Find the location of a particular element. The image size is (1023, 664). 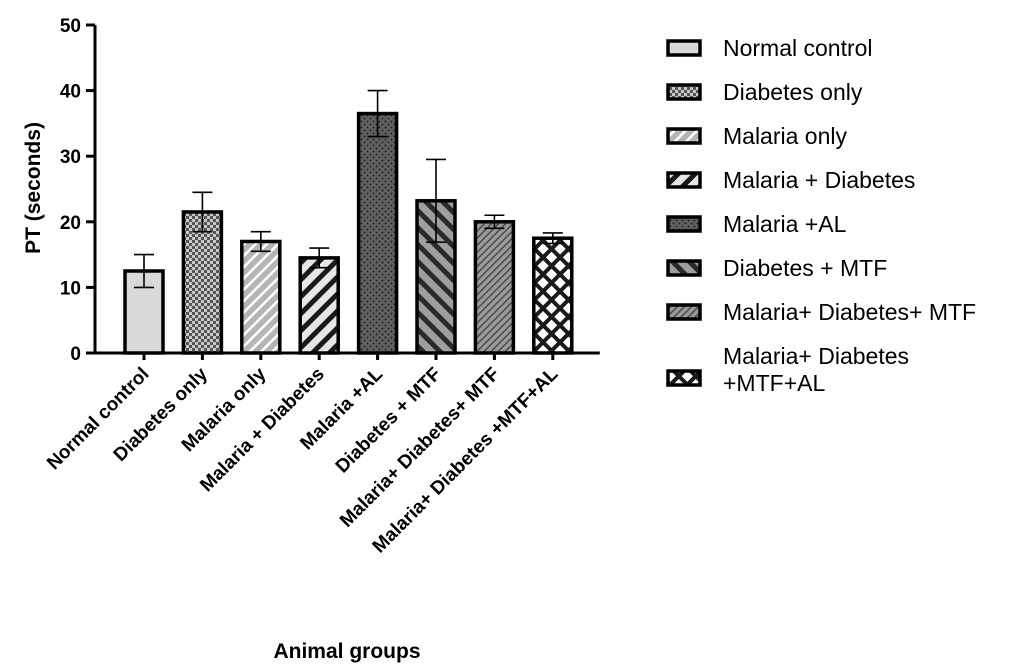

legend-item-6: Diabetes + MTF is located at coordinates (776, 268).